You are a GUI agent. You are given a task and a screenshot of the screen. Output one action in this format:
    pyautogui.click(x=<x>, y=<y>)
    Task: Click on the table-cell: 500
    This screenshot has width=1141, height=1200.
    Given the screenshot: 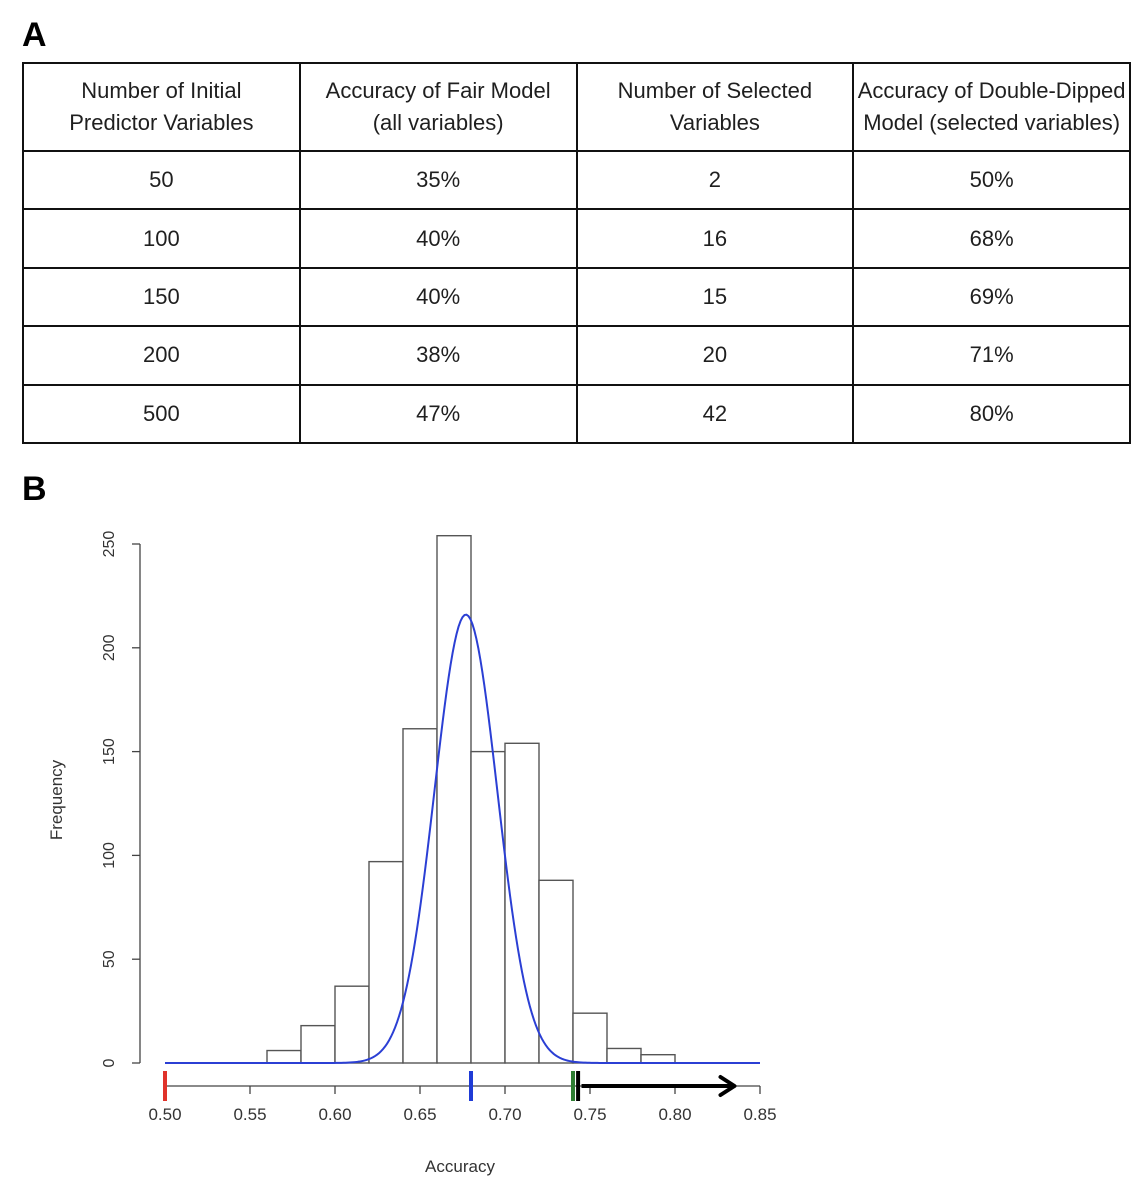 What is the action you would take?
    pyautogui.click(x=161, y=414)
    